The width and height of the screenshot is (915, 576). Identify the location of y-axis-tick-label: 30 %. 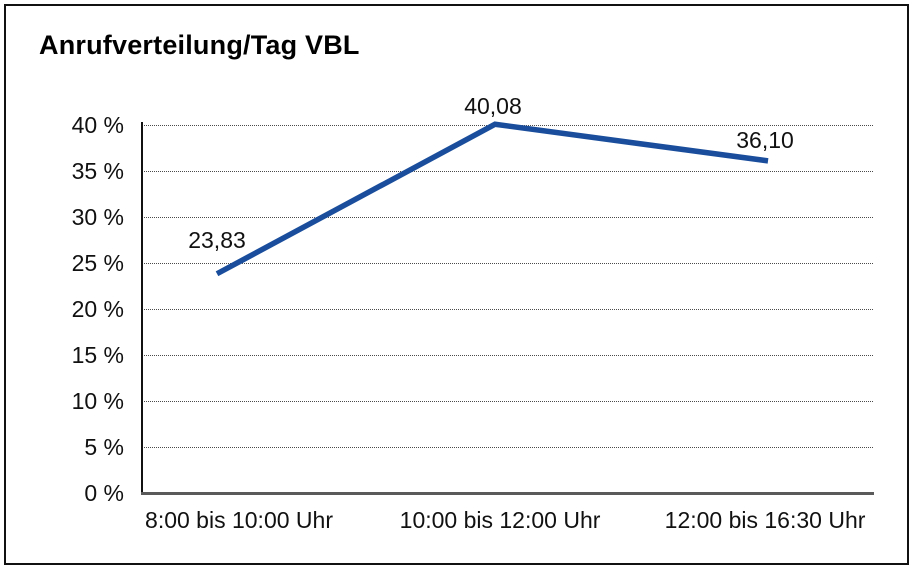
(97, 217).